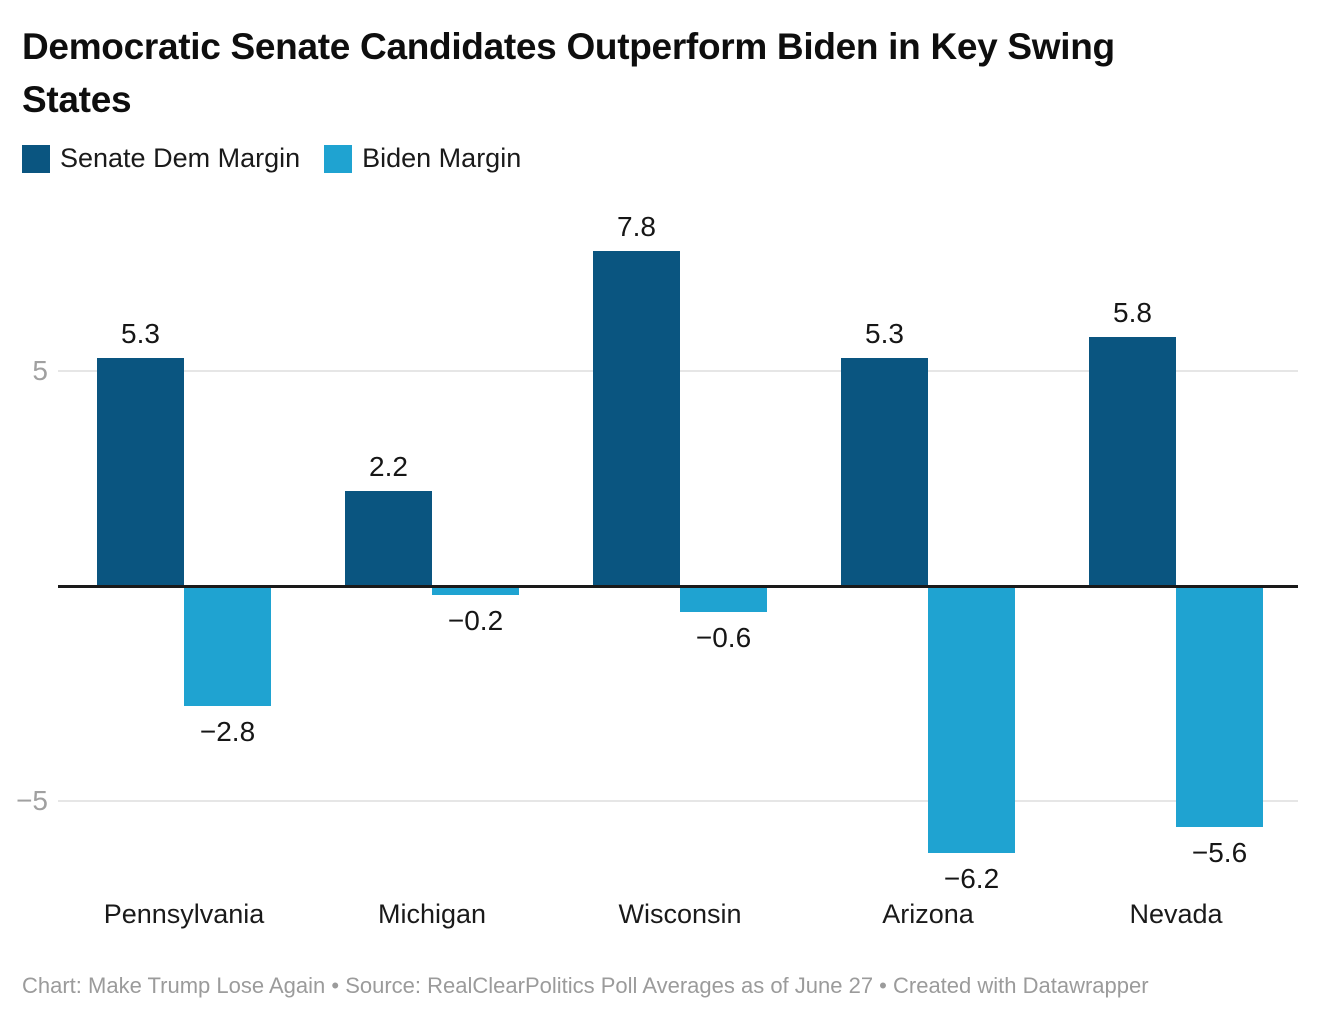 The width and height of the screenshot is (1320, 1022). Describe the element at coordinates (678, 801) in the screenshot. I see `gridline--5` at that location.